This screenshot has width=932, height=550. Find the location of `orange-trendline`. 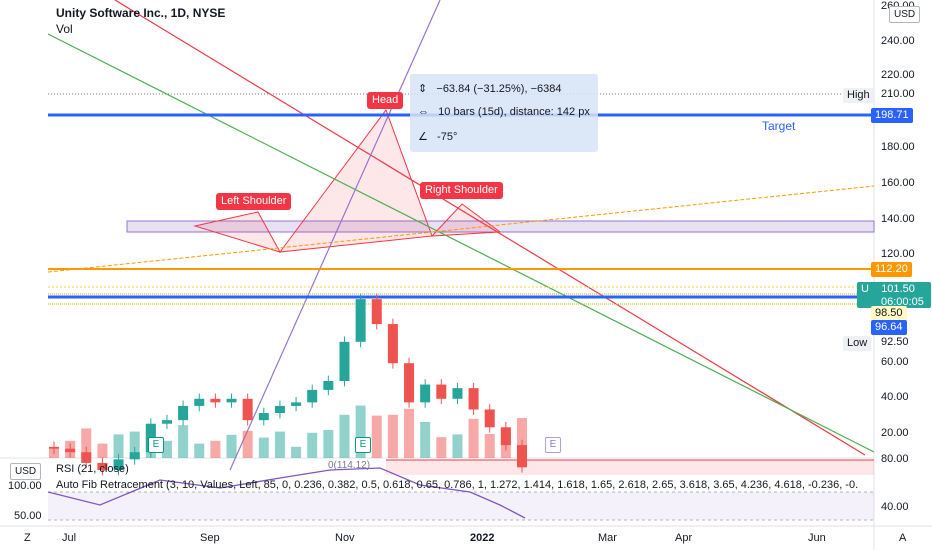

orange-trendline is located at coordinates (461, 229).